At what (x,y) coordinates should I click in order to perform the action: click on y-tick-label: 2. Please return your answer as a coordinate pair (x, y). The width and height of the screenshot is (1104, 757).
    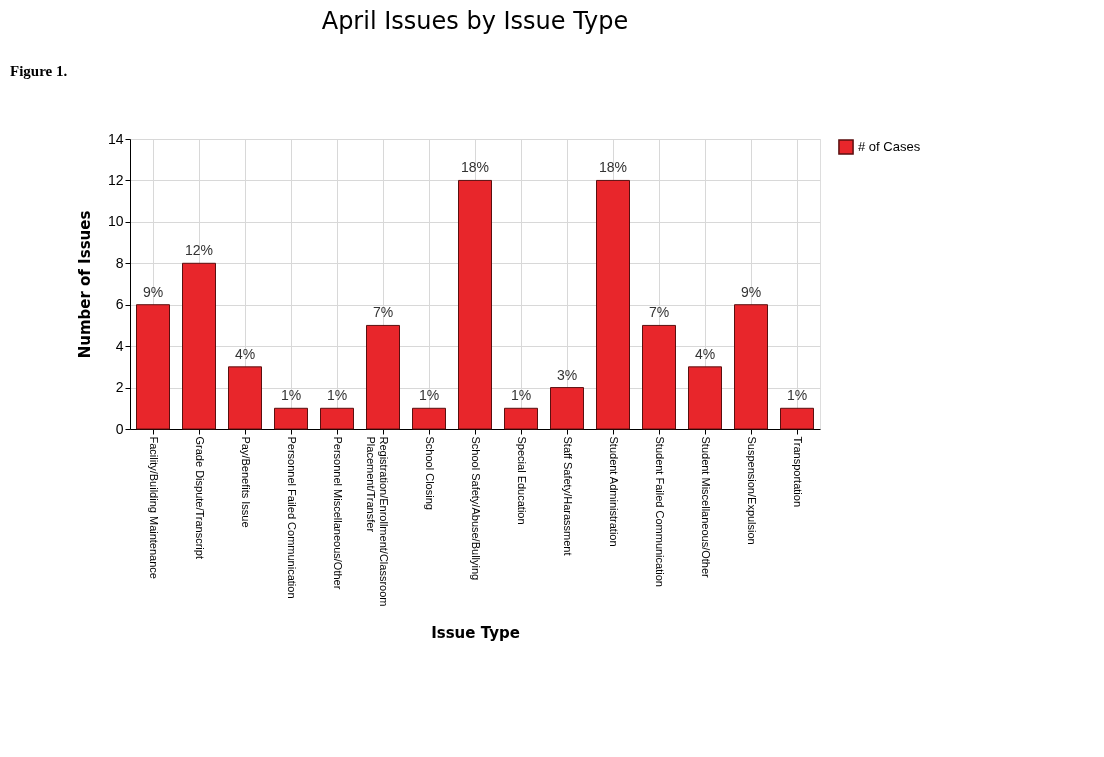
    Looking at the image, I should click on (119, 387).